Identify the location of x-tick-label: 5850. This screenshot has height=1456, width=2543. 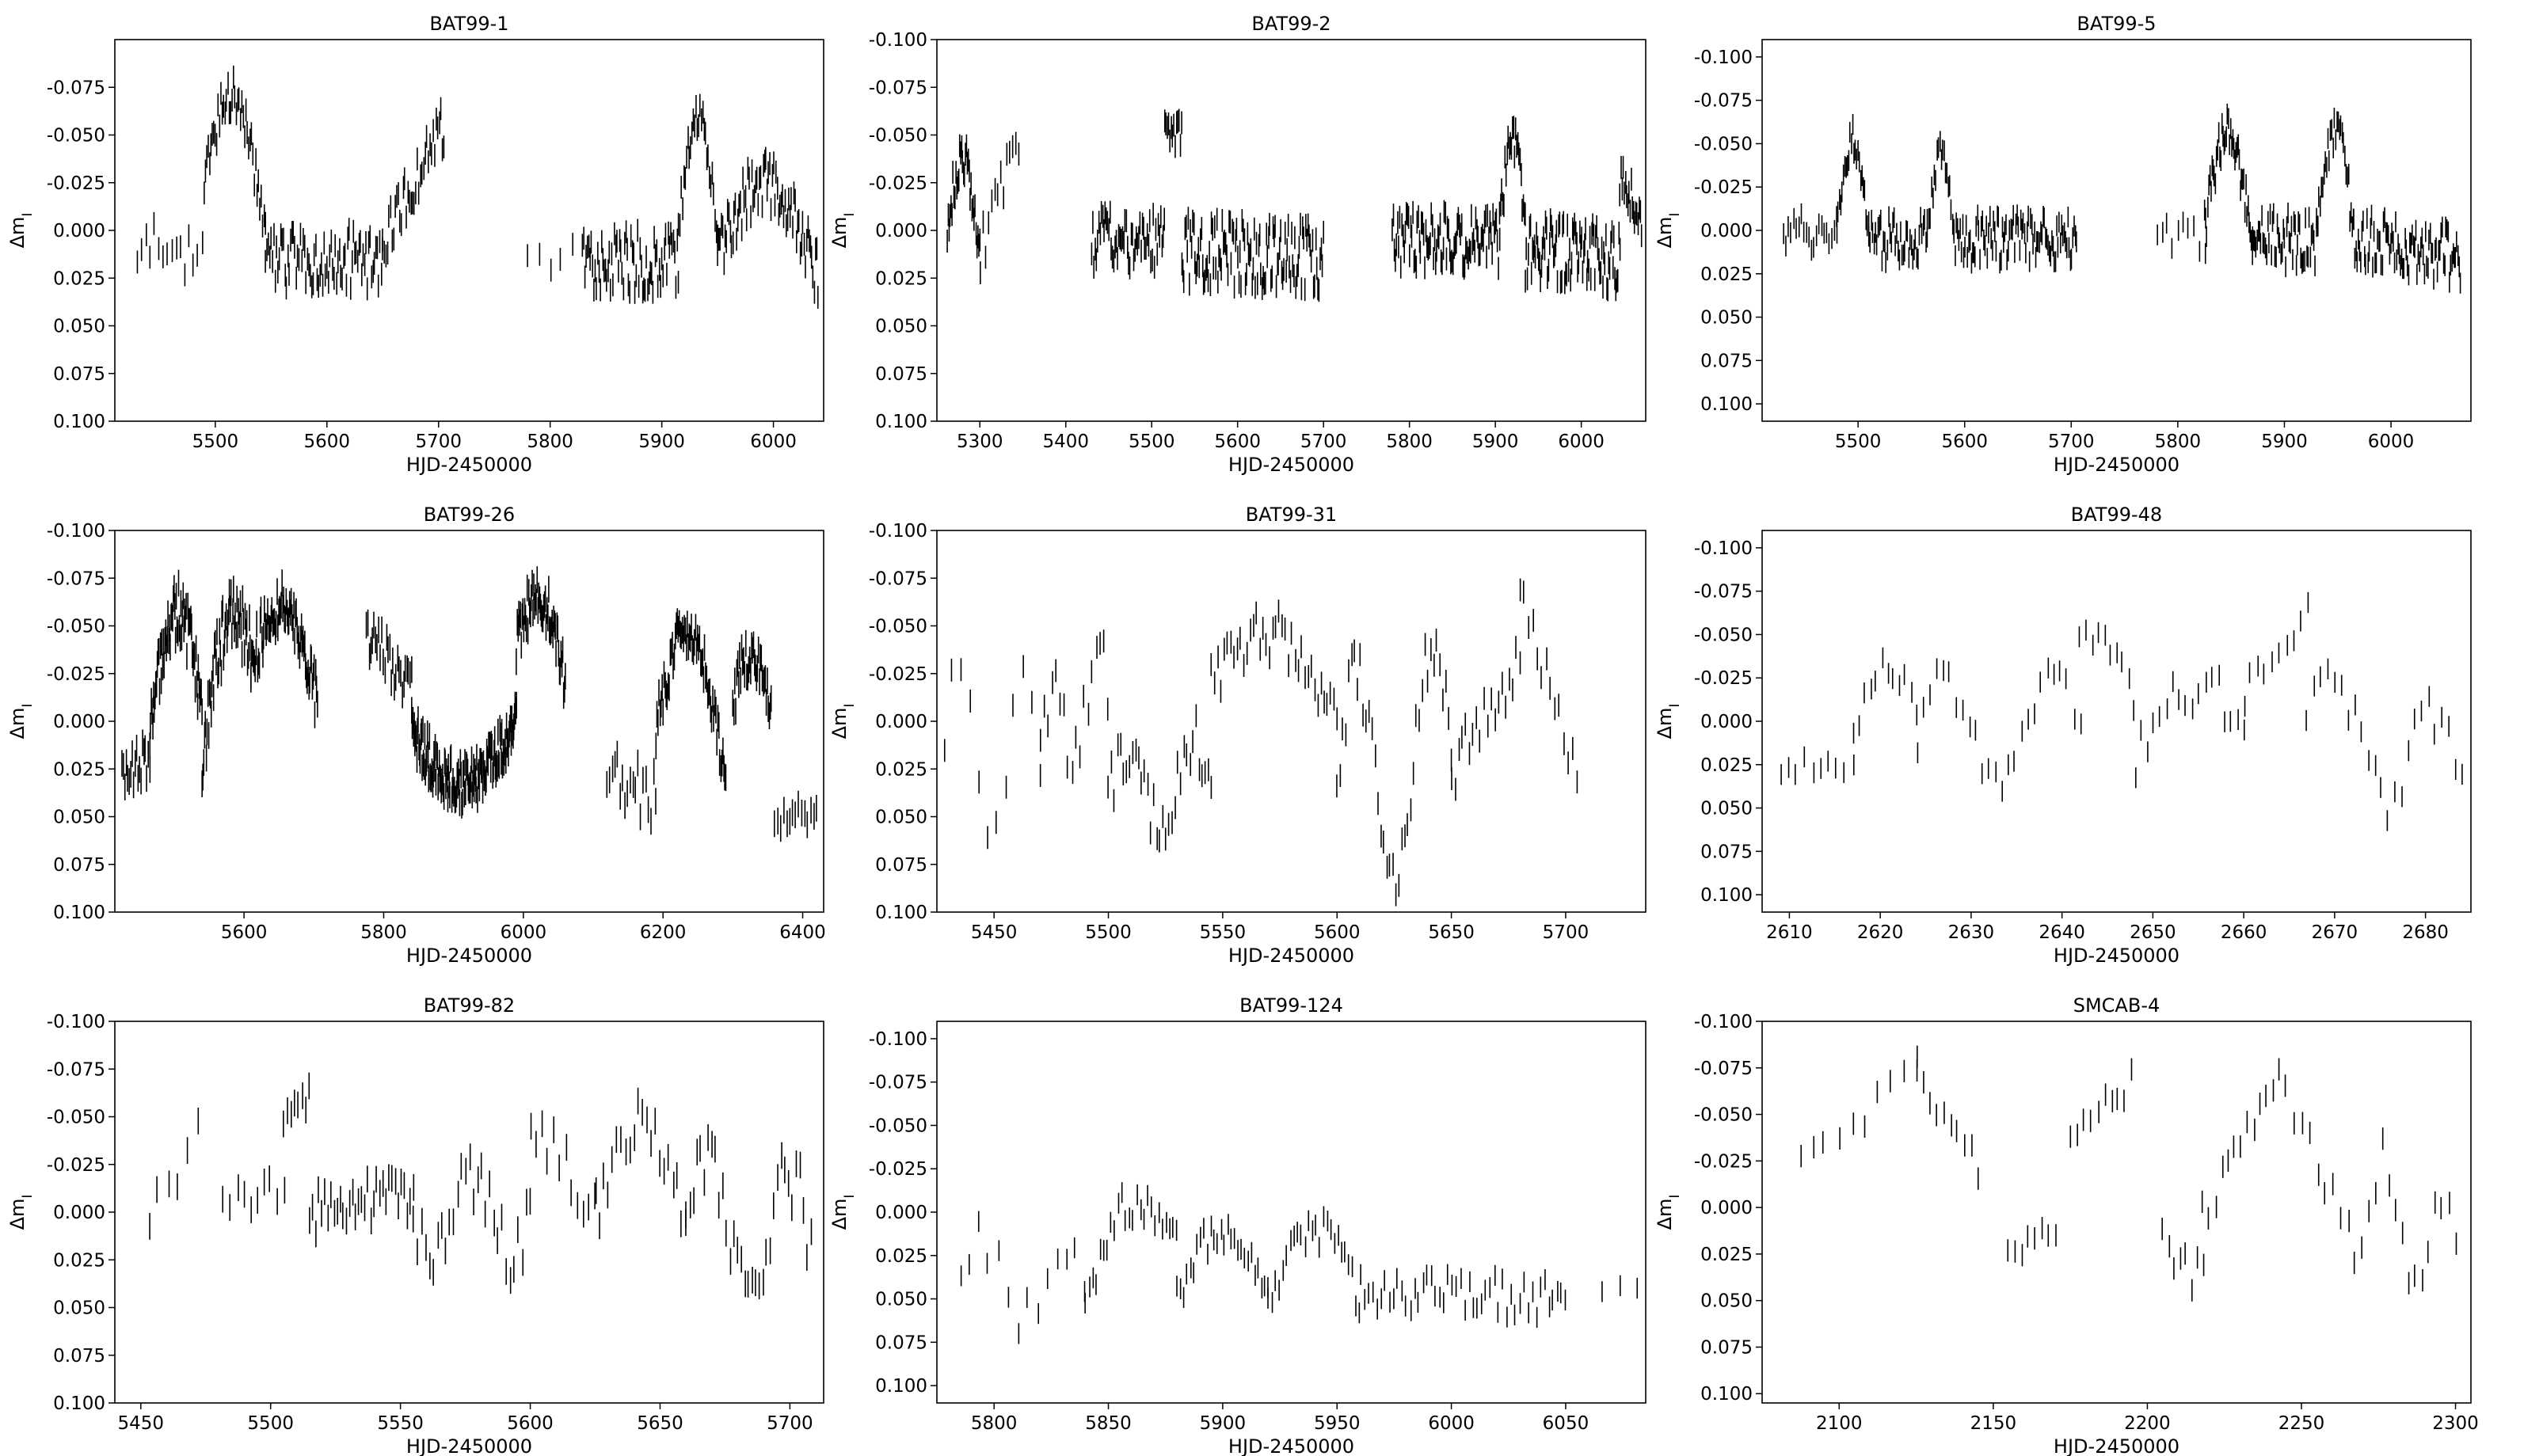
(1108, 1423).